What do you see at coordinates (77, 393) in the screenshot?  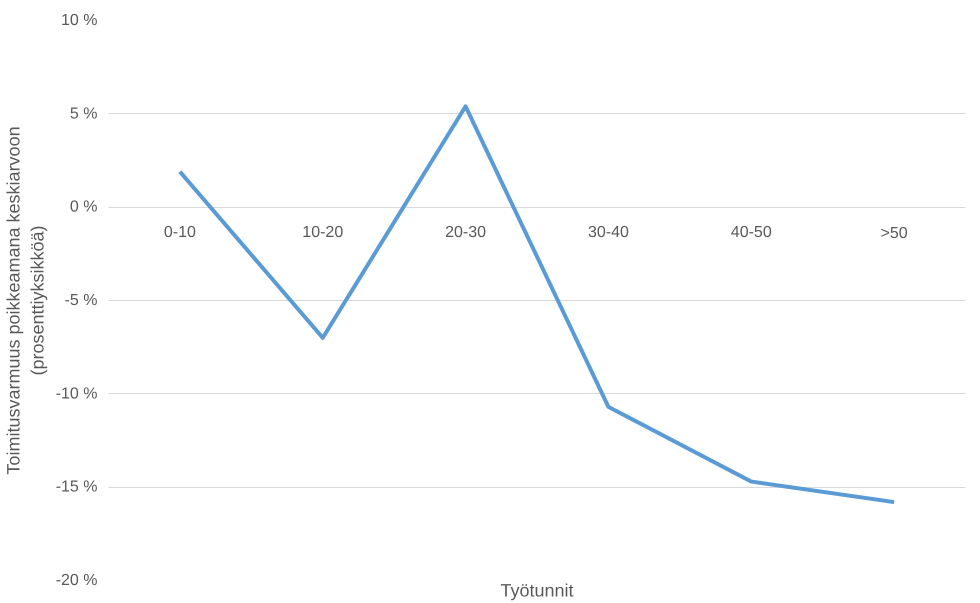 I see `y-tick-label: -10 %` at bounding box center [77, 393].